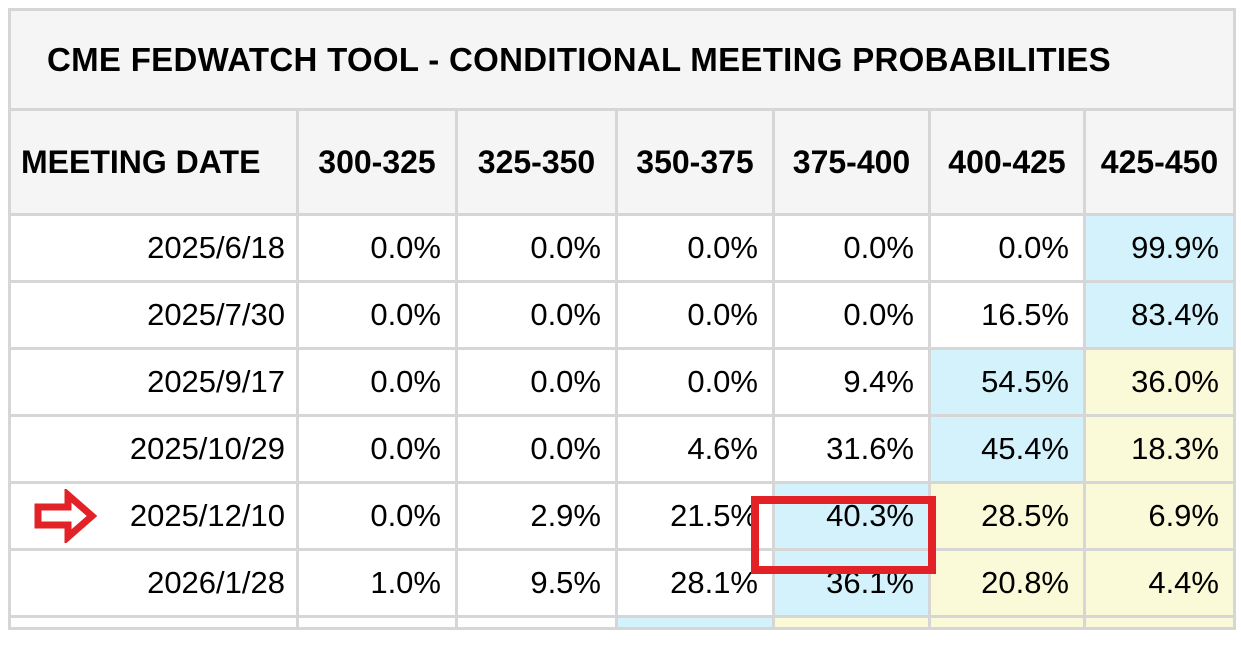  I want to click on probability-cell: 99.9%, so click(1159, 248).